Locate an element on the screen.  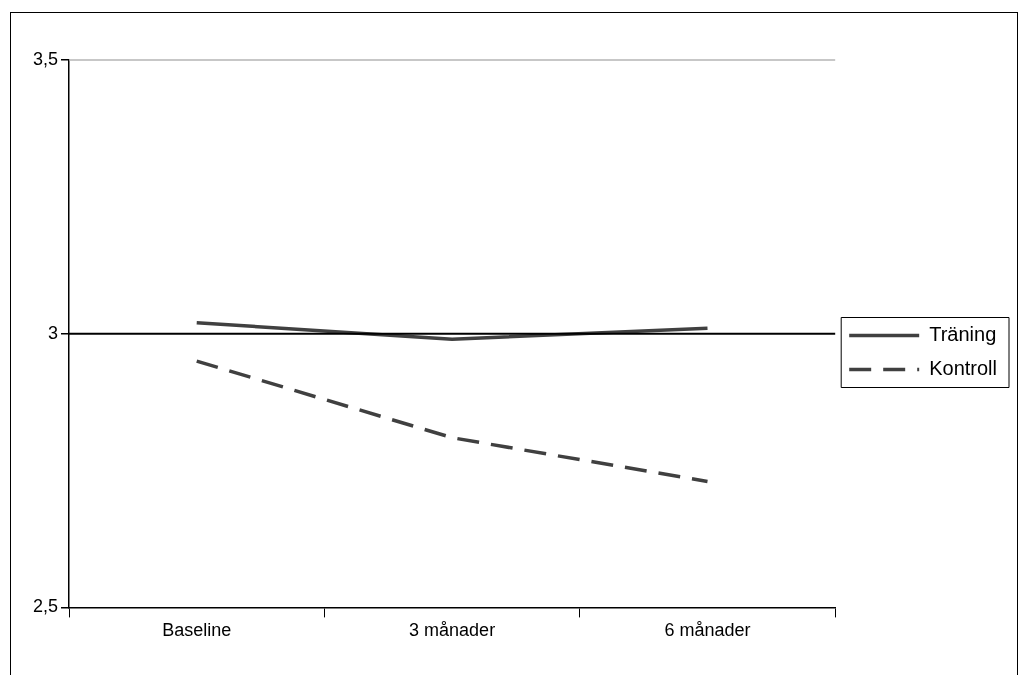
legend-label: Kontroll is located at coordinates (963, 368).